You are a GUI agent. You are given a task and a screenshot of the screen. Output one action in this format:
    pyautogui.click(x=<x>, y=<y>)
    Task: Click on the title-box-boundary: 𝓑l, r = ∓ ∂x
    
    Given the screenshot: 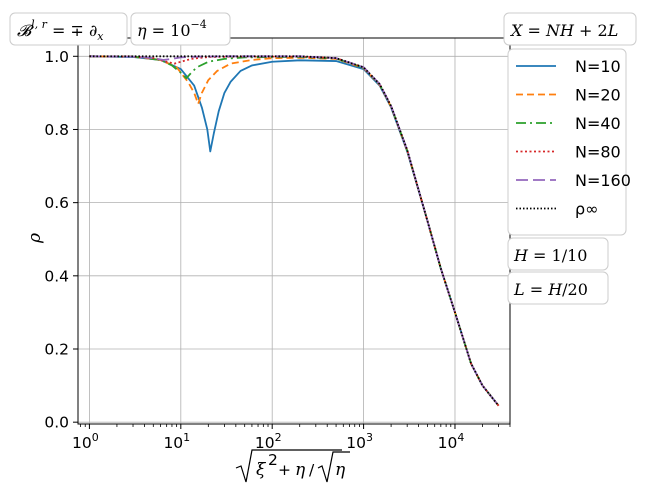 What is the action you would take?
    pyautogui.click(x=68, y=29)
    